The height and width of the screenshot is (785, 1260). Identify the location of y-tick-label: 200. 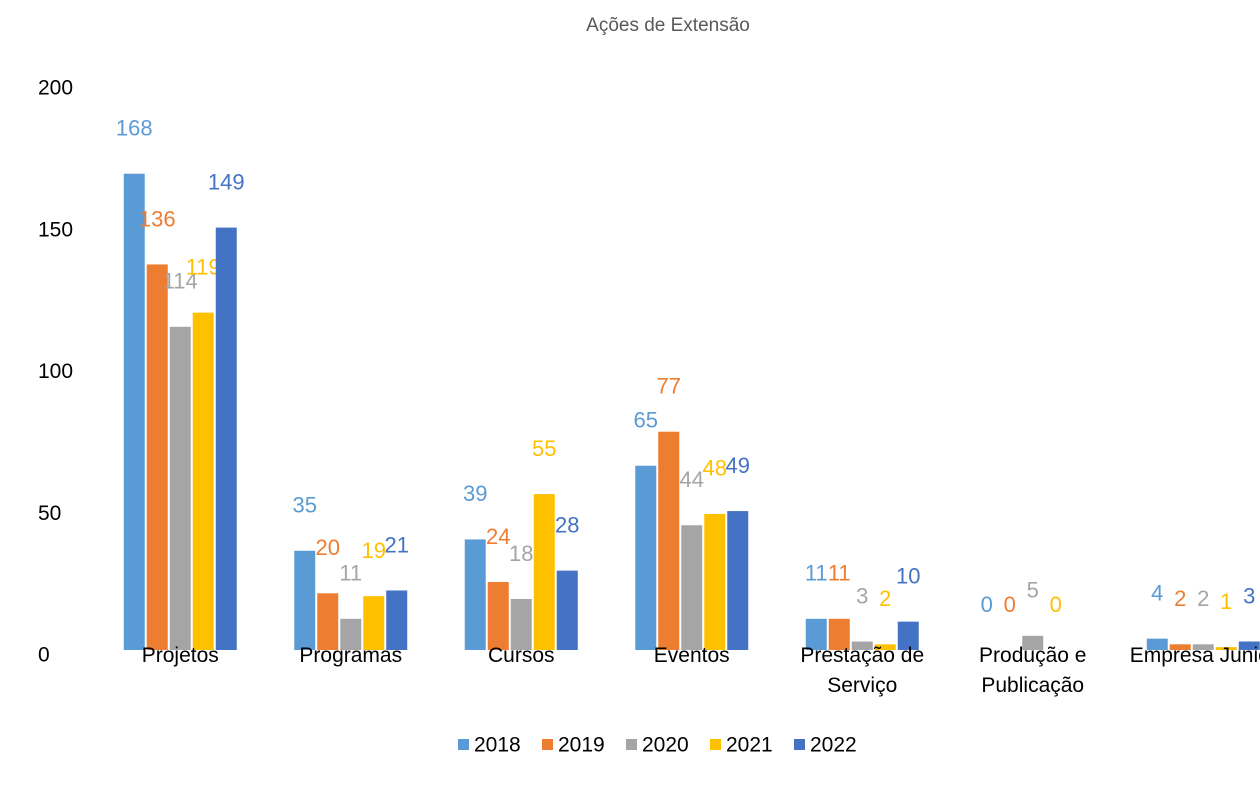
(55, 88).